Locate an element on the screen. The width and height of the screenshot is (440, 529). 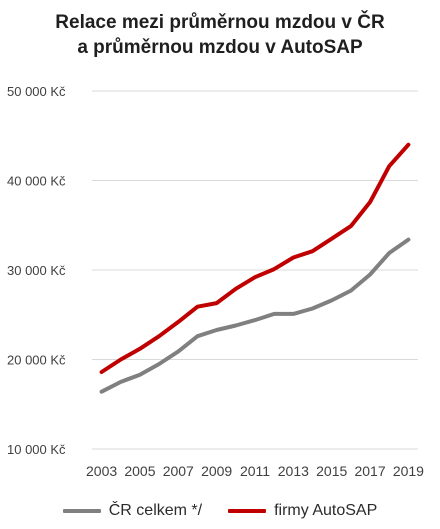
x-tick-label: 2007 is located at coordinates (178, 471).